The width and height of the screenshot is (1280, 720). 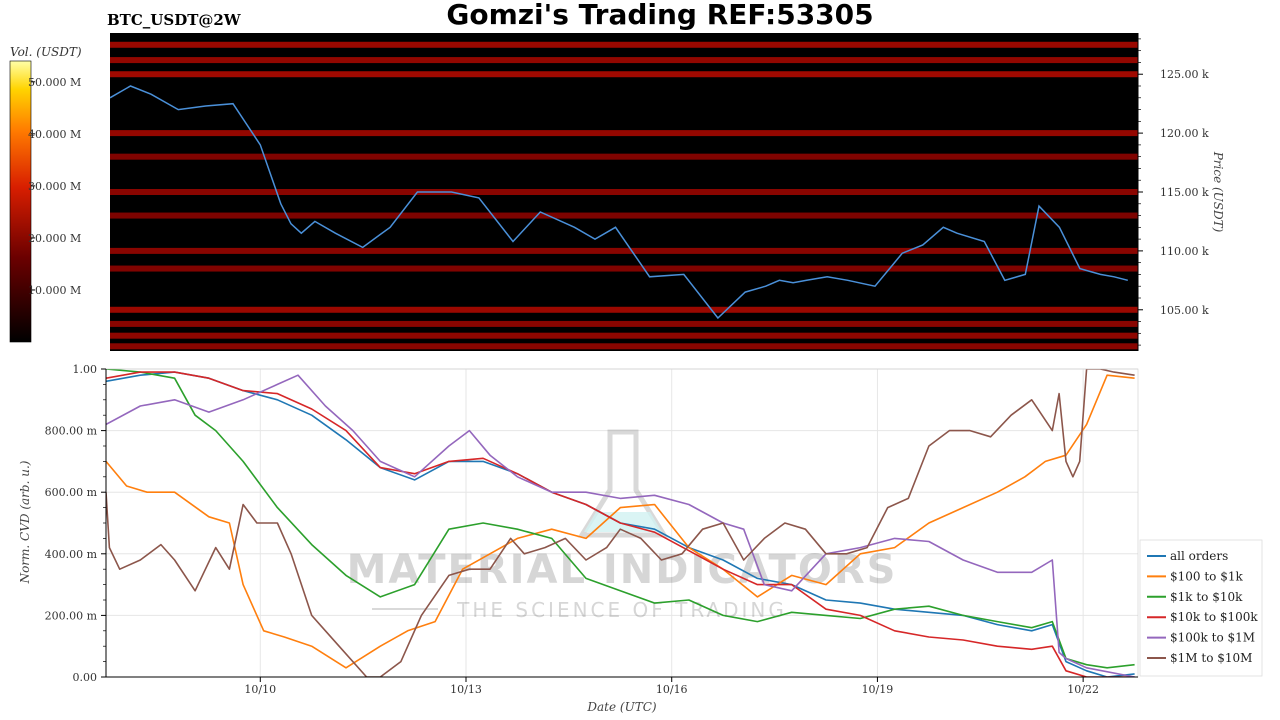 I want to click on colorbar-gradient, so click(x=20, y=201).